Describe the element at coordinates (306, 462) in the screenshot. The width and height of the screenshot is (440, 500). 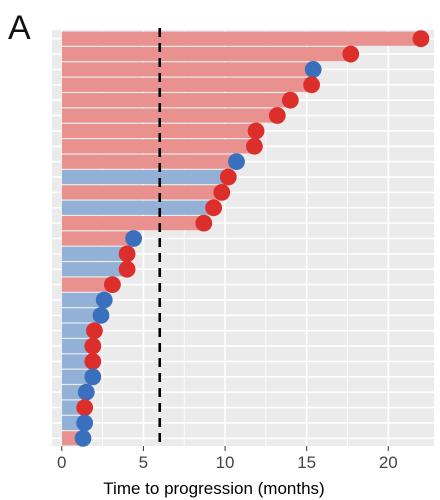
I see `x-tick-label: 15` at that location.